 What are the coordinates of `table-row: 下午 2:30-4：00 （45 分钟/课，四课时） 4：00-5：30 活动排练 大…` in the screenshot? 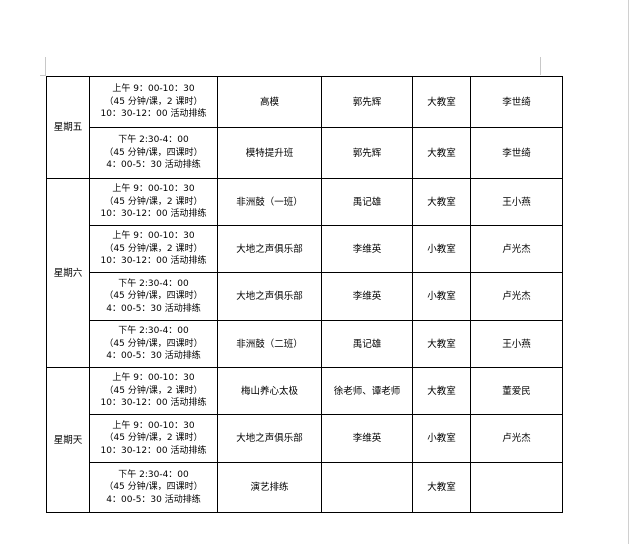 It's located at (305, 296).